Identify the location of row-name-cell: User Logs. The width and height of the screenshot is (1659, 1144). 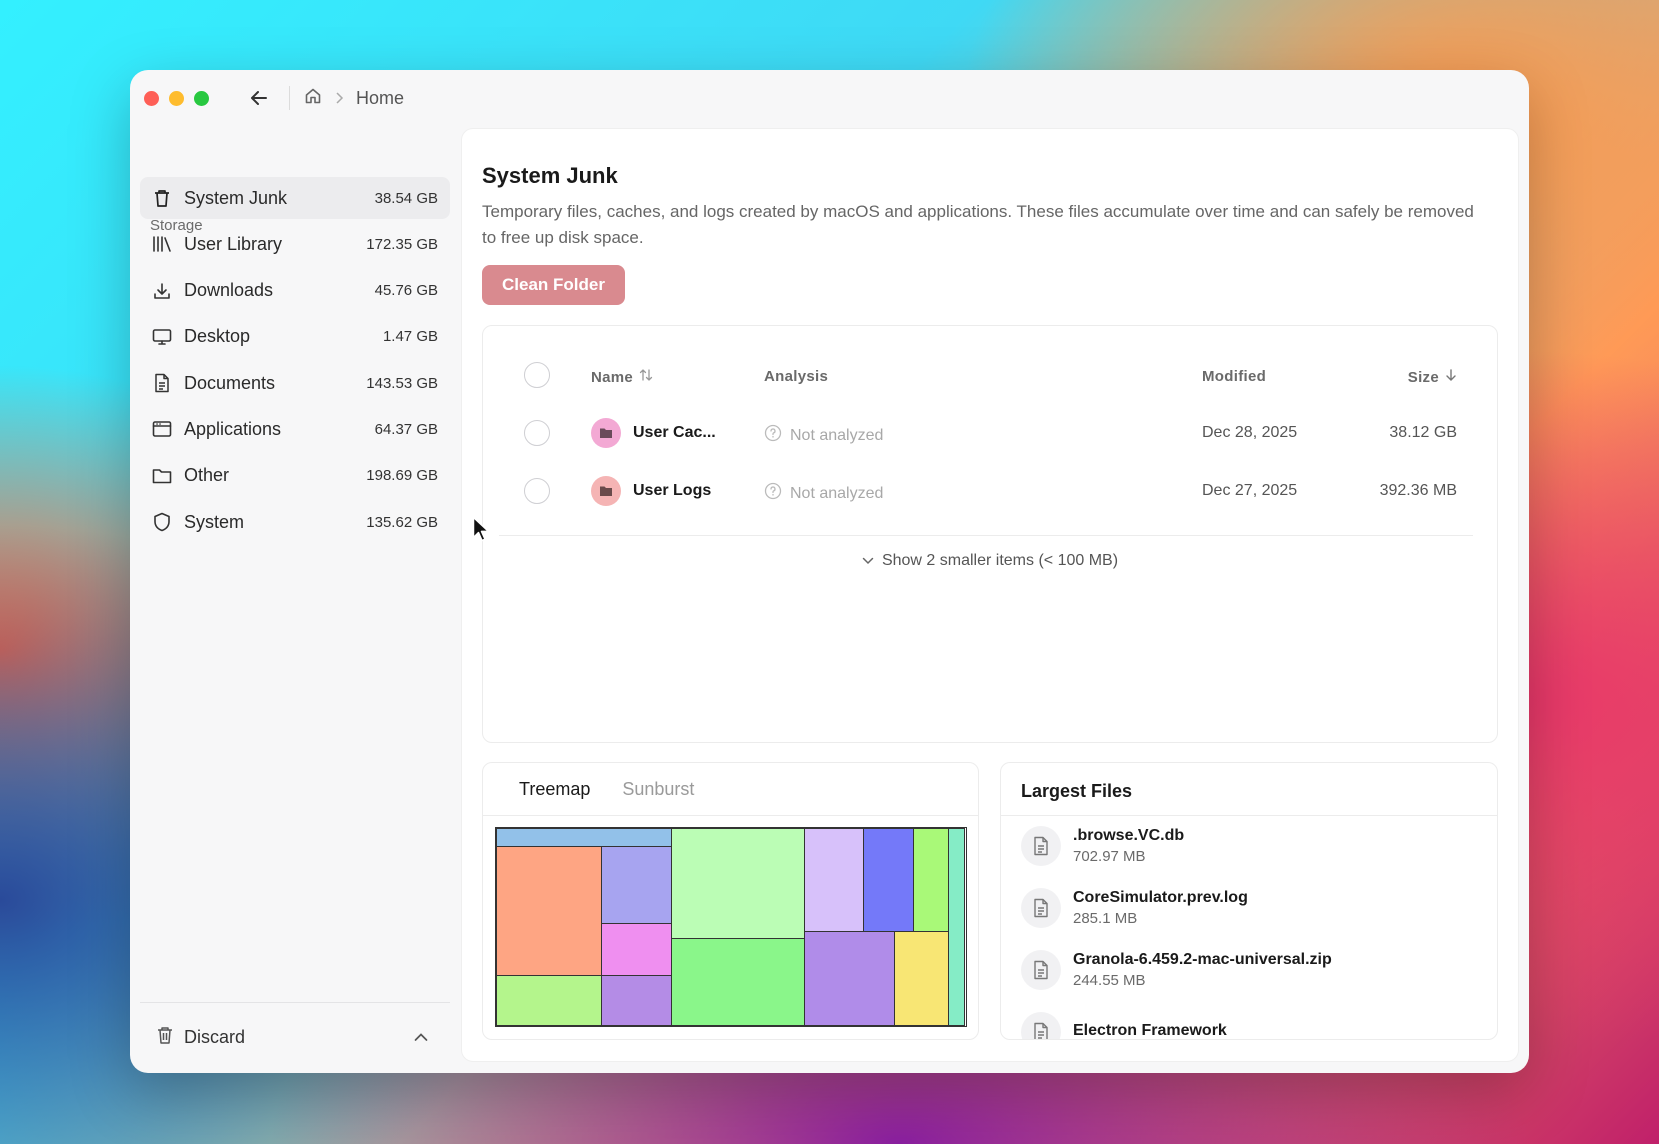
(651, 491).